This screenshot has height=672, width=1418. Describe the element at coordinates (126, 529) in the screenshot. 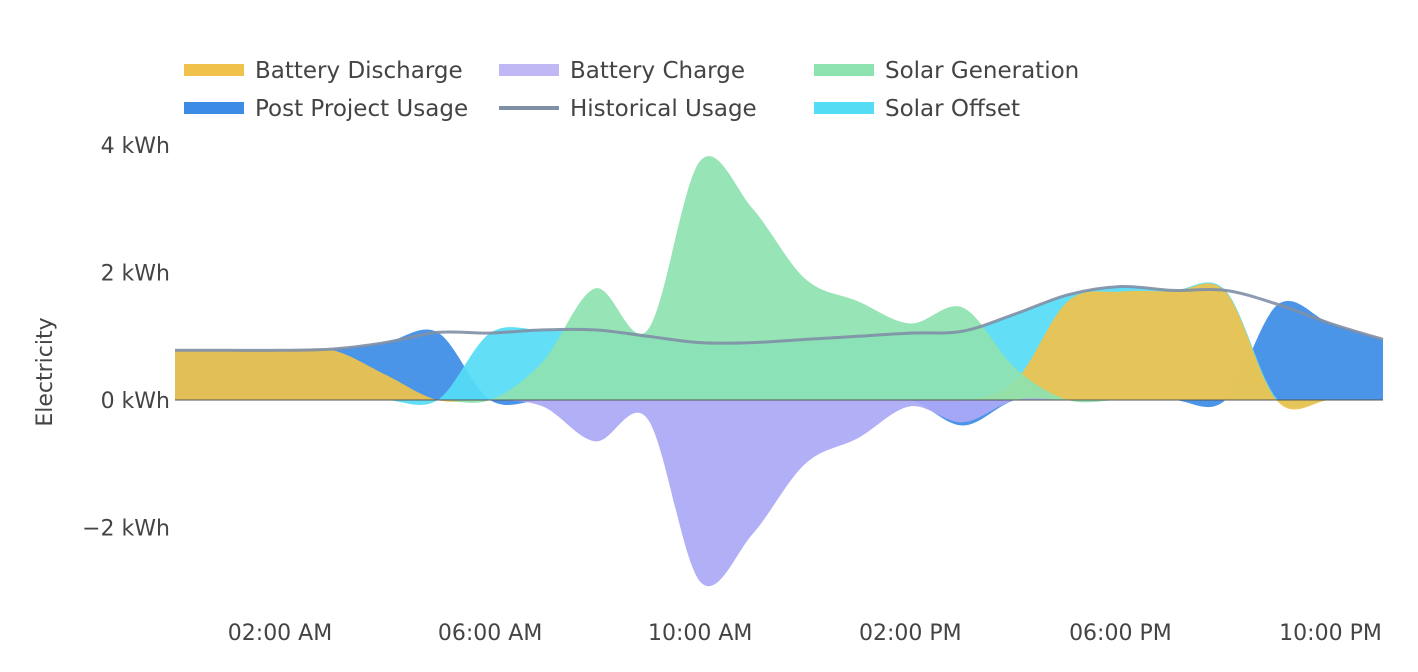

I see `y-tick-label: −2 kWh` at that location.